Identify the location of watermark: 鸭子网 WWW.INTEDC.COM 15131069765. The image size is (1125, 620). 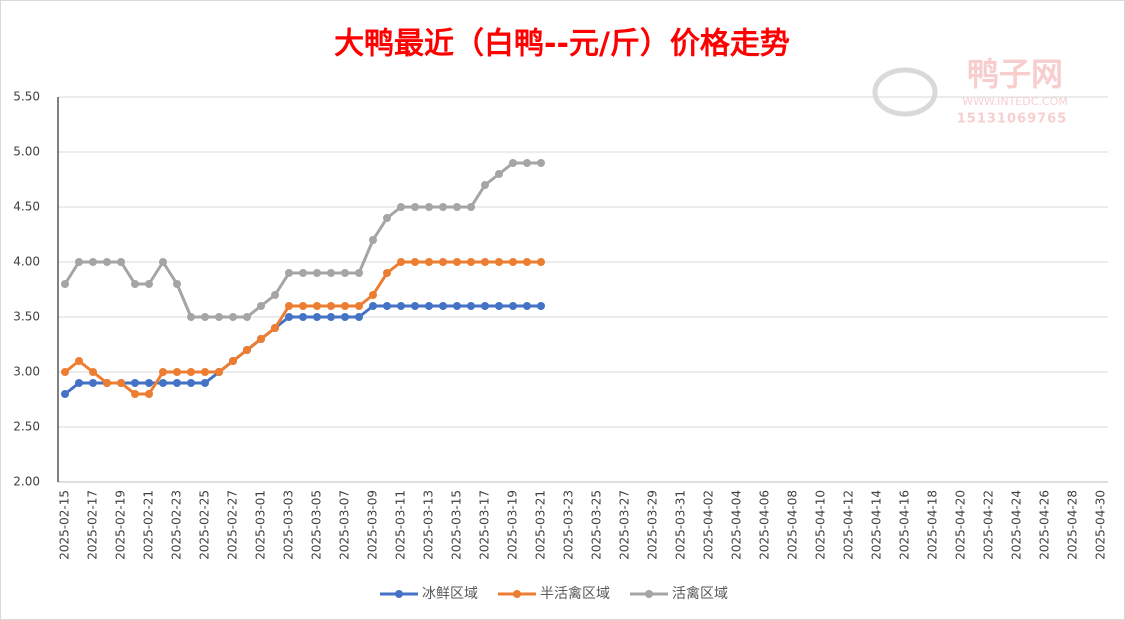
(970, 91).